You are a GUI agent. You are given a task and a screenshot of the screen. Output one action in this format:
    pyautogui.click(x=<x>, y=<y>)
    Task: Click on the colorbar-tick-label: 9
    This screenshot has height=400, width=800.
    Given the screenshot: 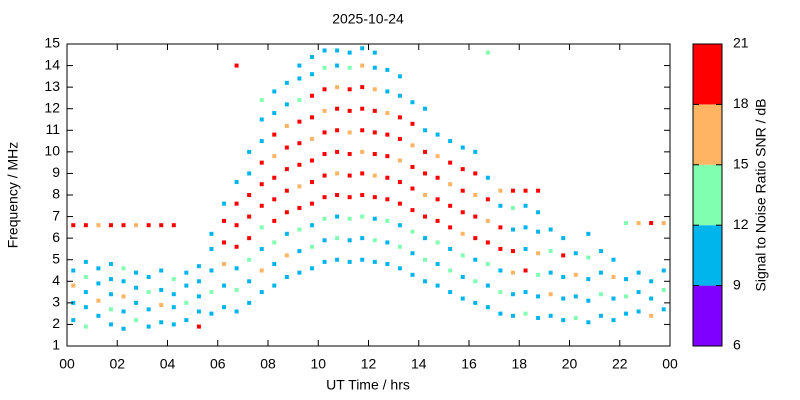 What is the action you would take?
    pyautogui.click(x=737, y=284)
    